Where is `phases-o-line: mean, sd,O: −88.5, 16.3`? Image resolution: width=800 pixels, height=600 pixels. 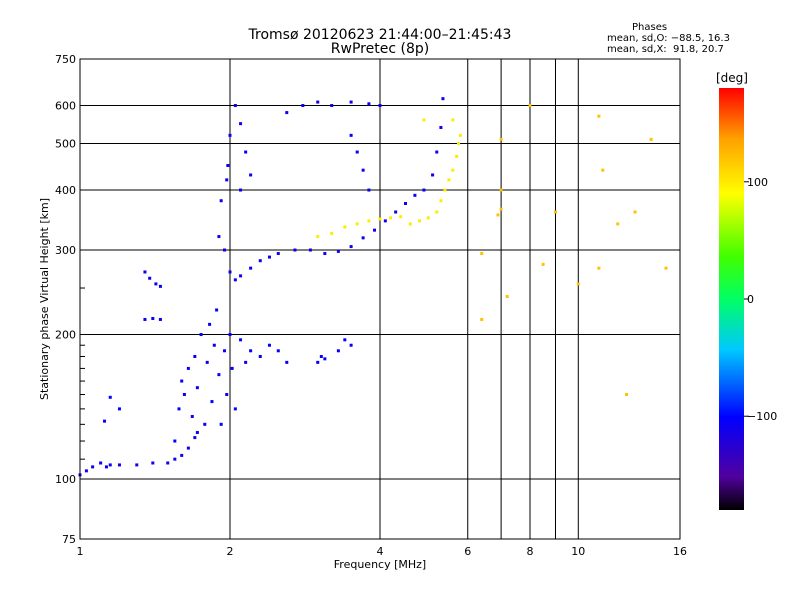
phases-o-line: mean, sd,O: −88.5, 16.3 is located at coordinates (668, 38).